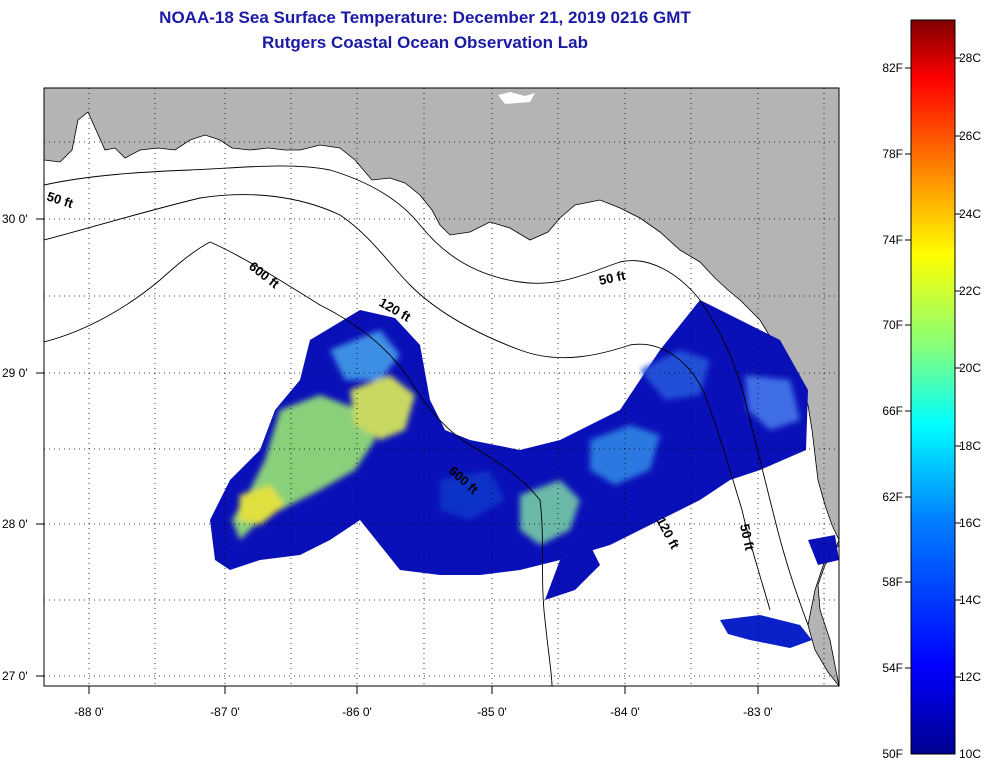 Image resolution: width=992 pixels, height=770 pixels. Describe the element at coordinates (516, 98) in the screenshot. I see `island-shape` at that location.